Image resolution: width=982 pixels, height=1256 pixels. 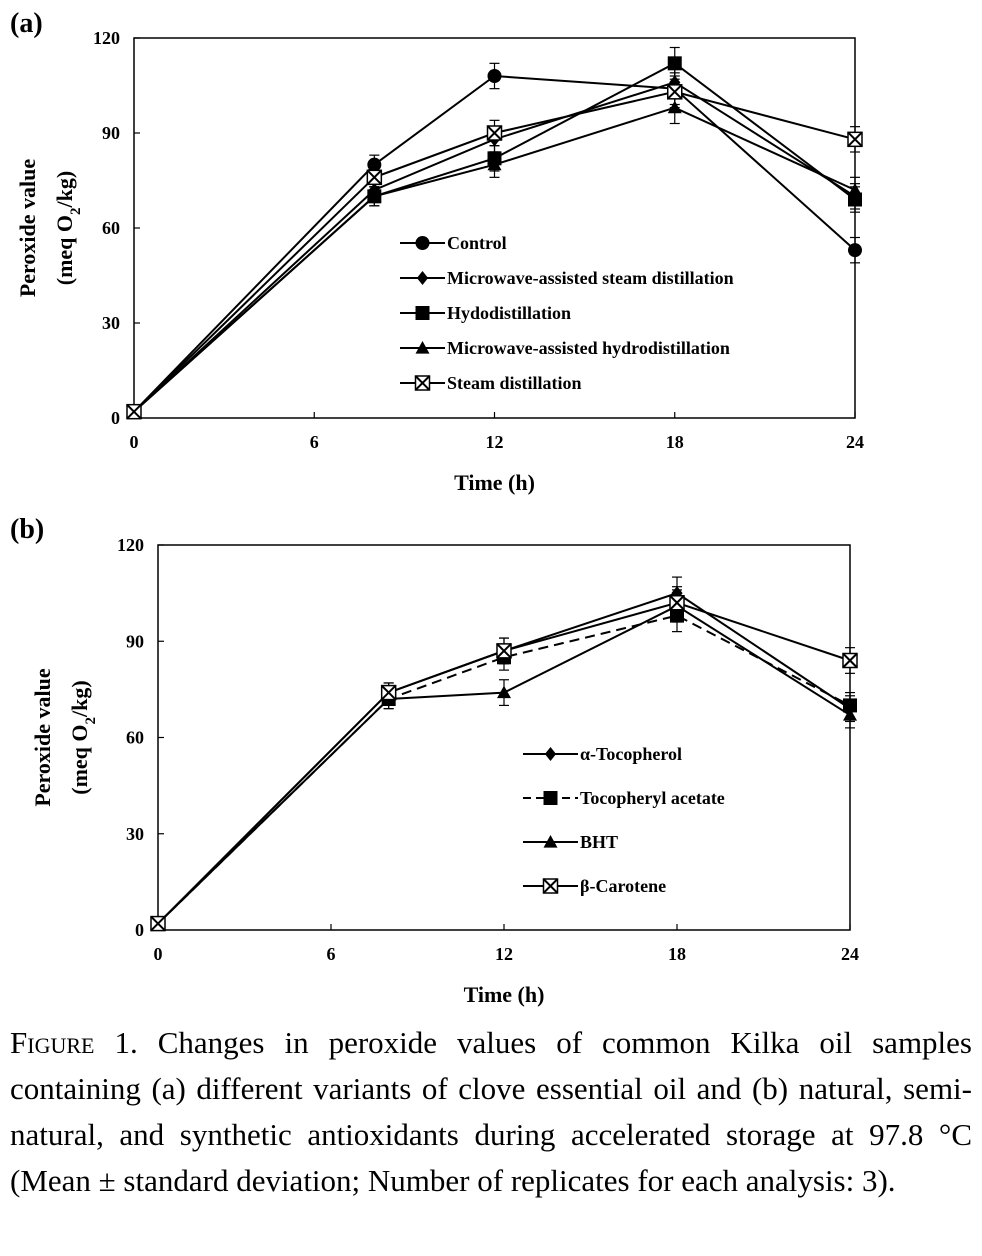 I want to click on panel-b-x-axis-title: Time (h), so click(x=504, y=994).